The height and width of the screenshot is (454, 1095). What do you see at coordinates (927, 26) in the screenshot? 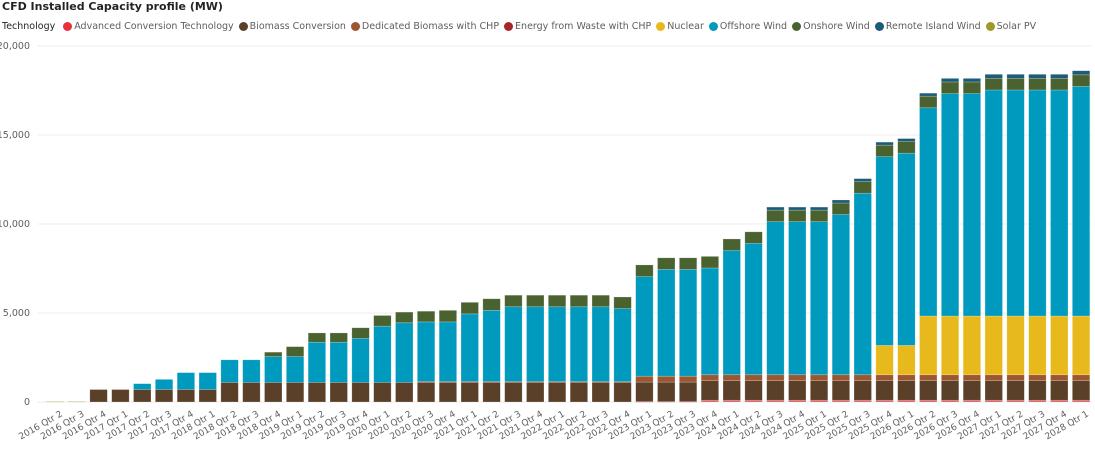
I see `legend-item: Remote Island Wind` at bounding box center [927, 26].